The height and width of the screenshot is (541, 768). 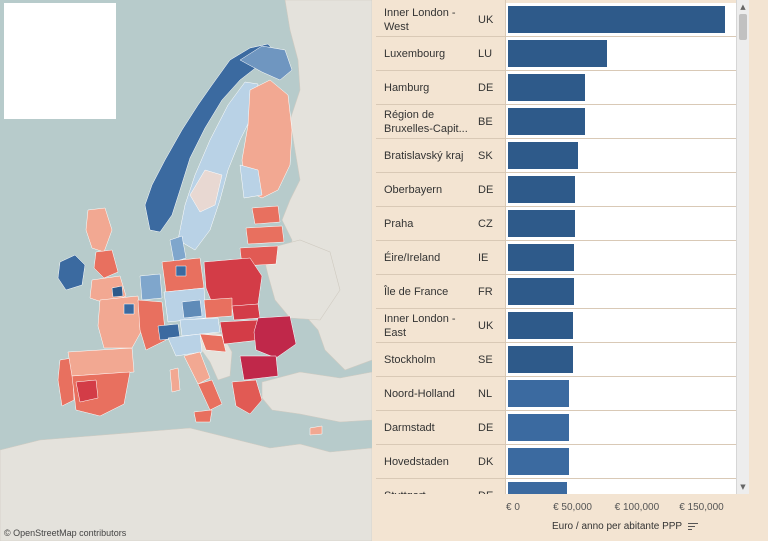 I want to click on bar-row: Bratislavský kraj SK, so click(x=556, y=156).